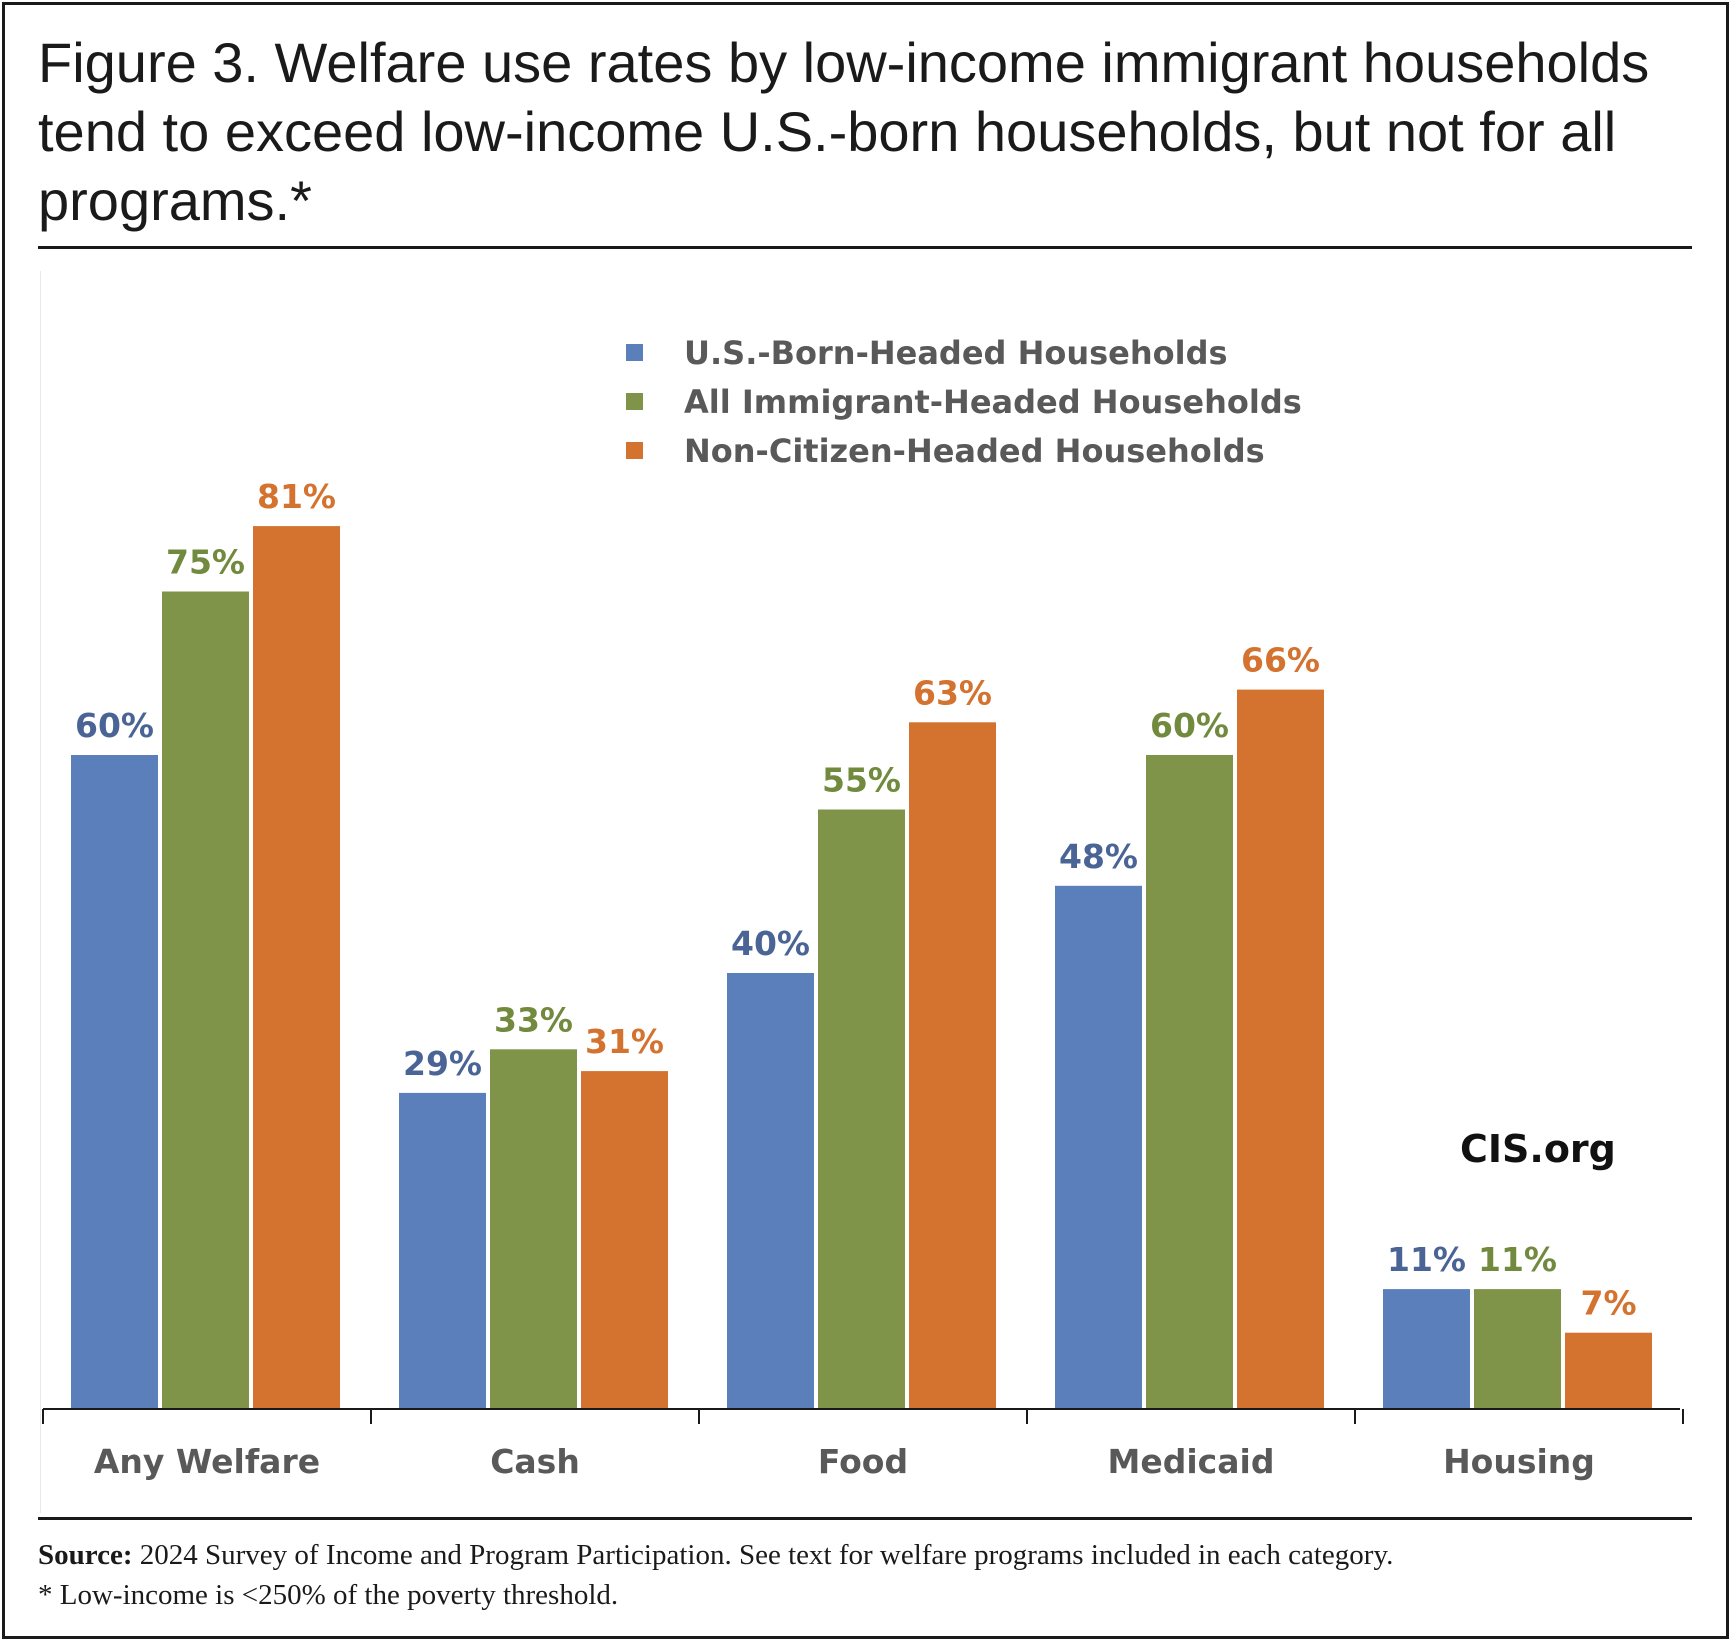  What do you see at coordinates (974, 450) in the screenshot?
I see `legend-label: Non-Citizen-Headed Households` at bounding box center [974, 450].